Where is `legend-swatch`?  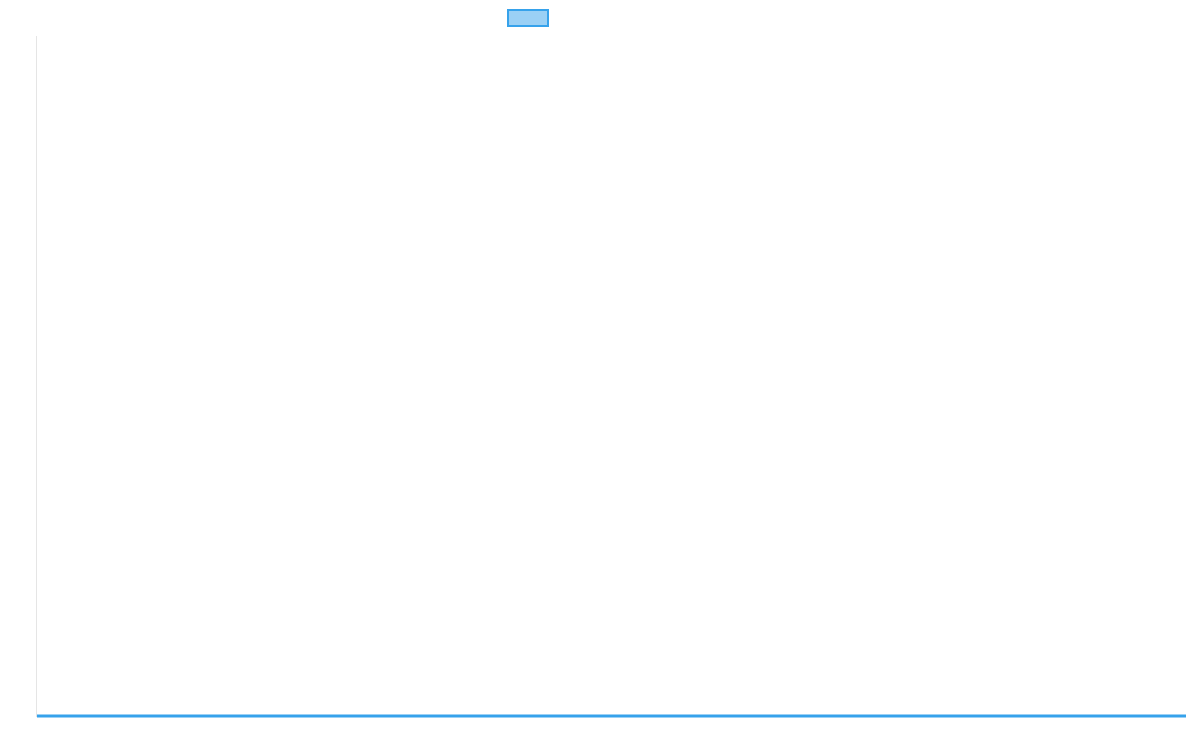 legend-swatch is located at coordinates (528, 18).